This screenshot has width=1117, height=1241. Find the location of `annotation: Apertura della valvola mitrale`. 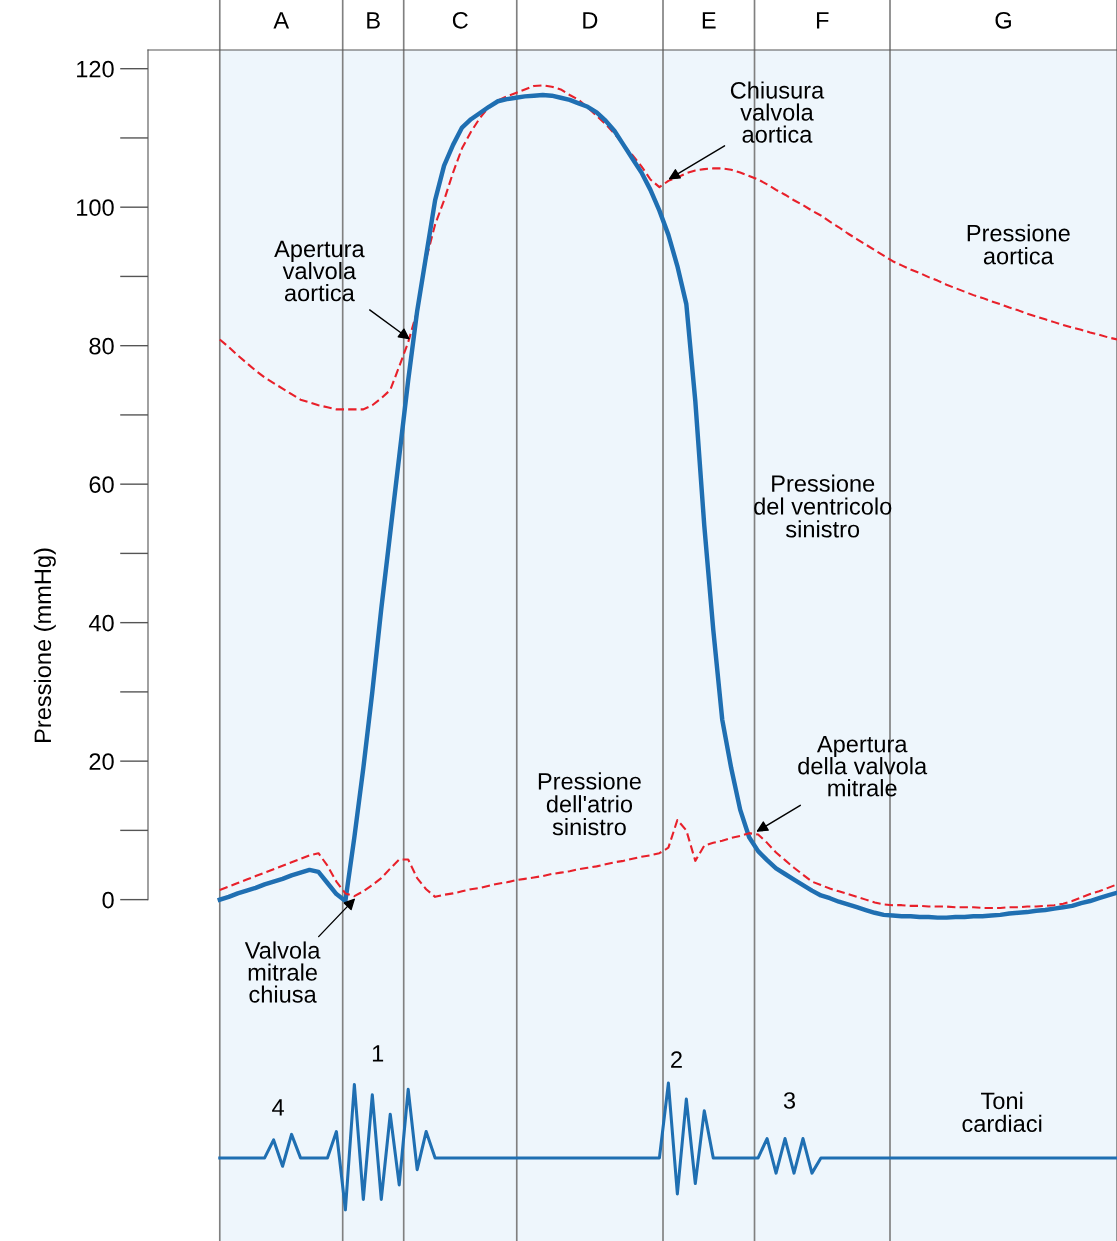

annotation: Apertura della valvola mitrale is located at coordinates (863, 766).